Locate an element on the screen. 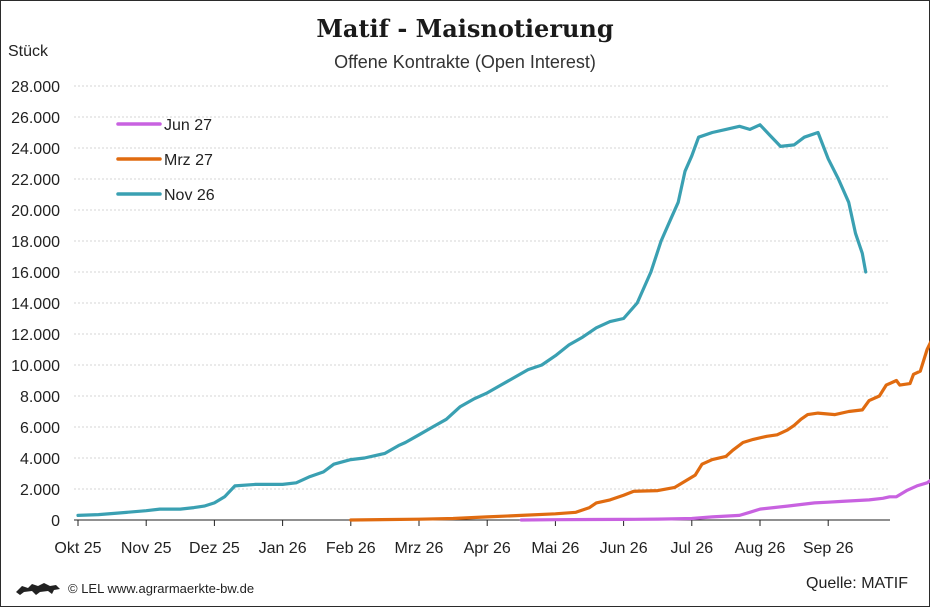  y-tick-label: 16.000 is located at coordinates (35, 273).